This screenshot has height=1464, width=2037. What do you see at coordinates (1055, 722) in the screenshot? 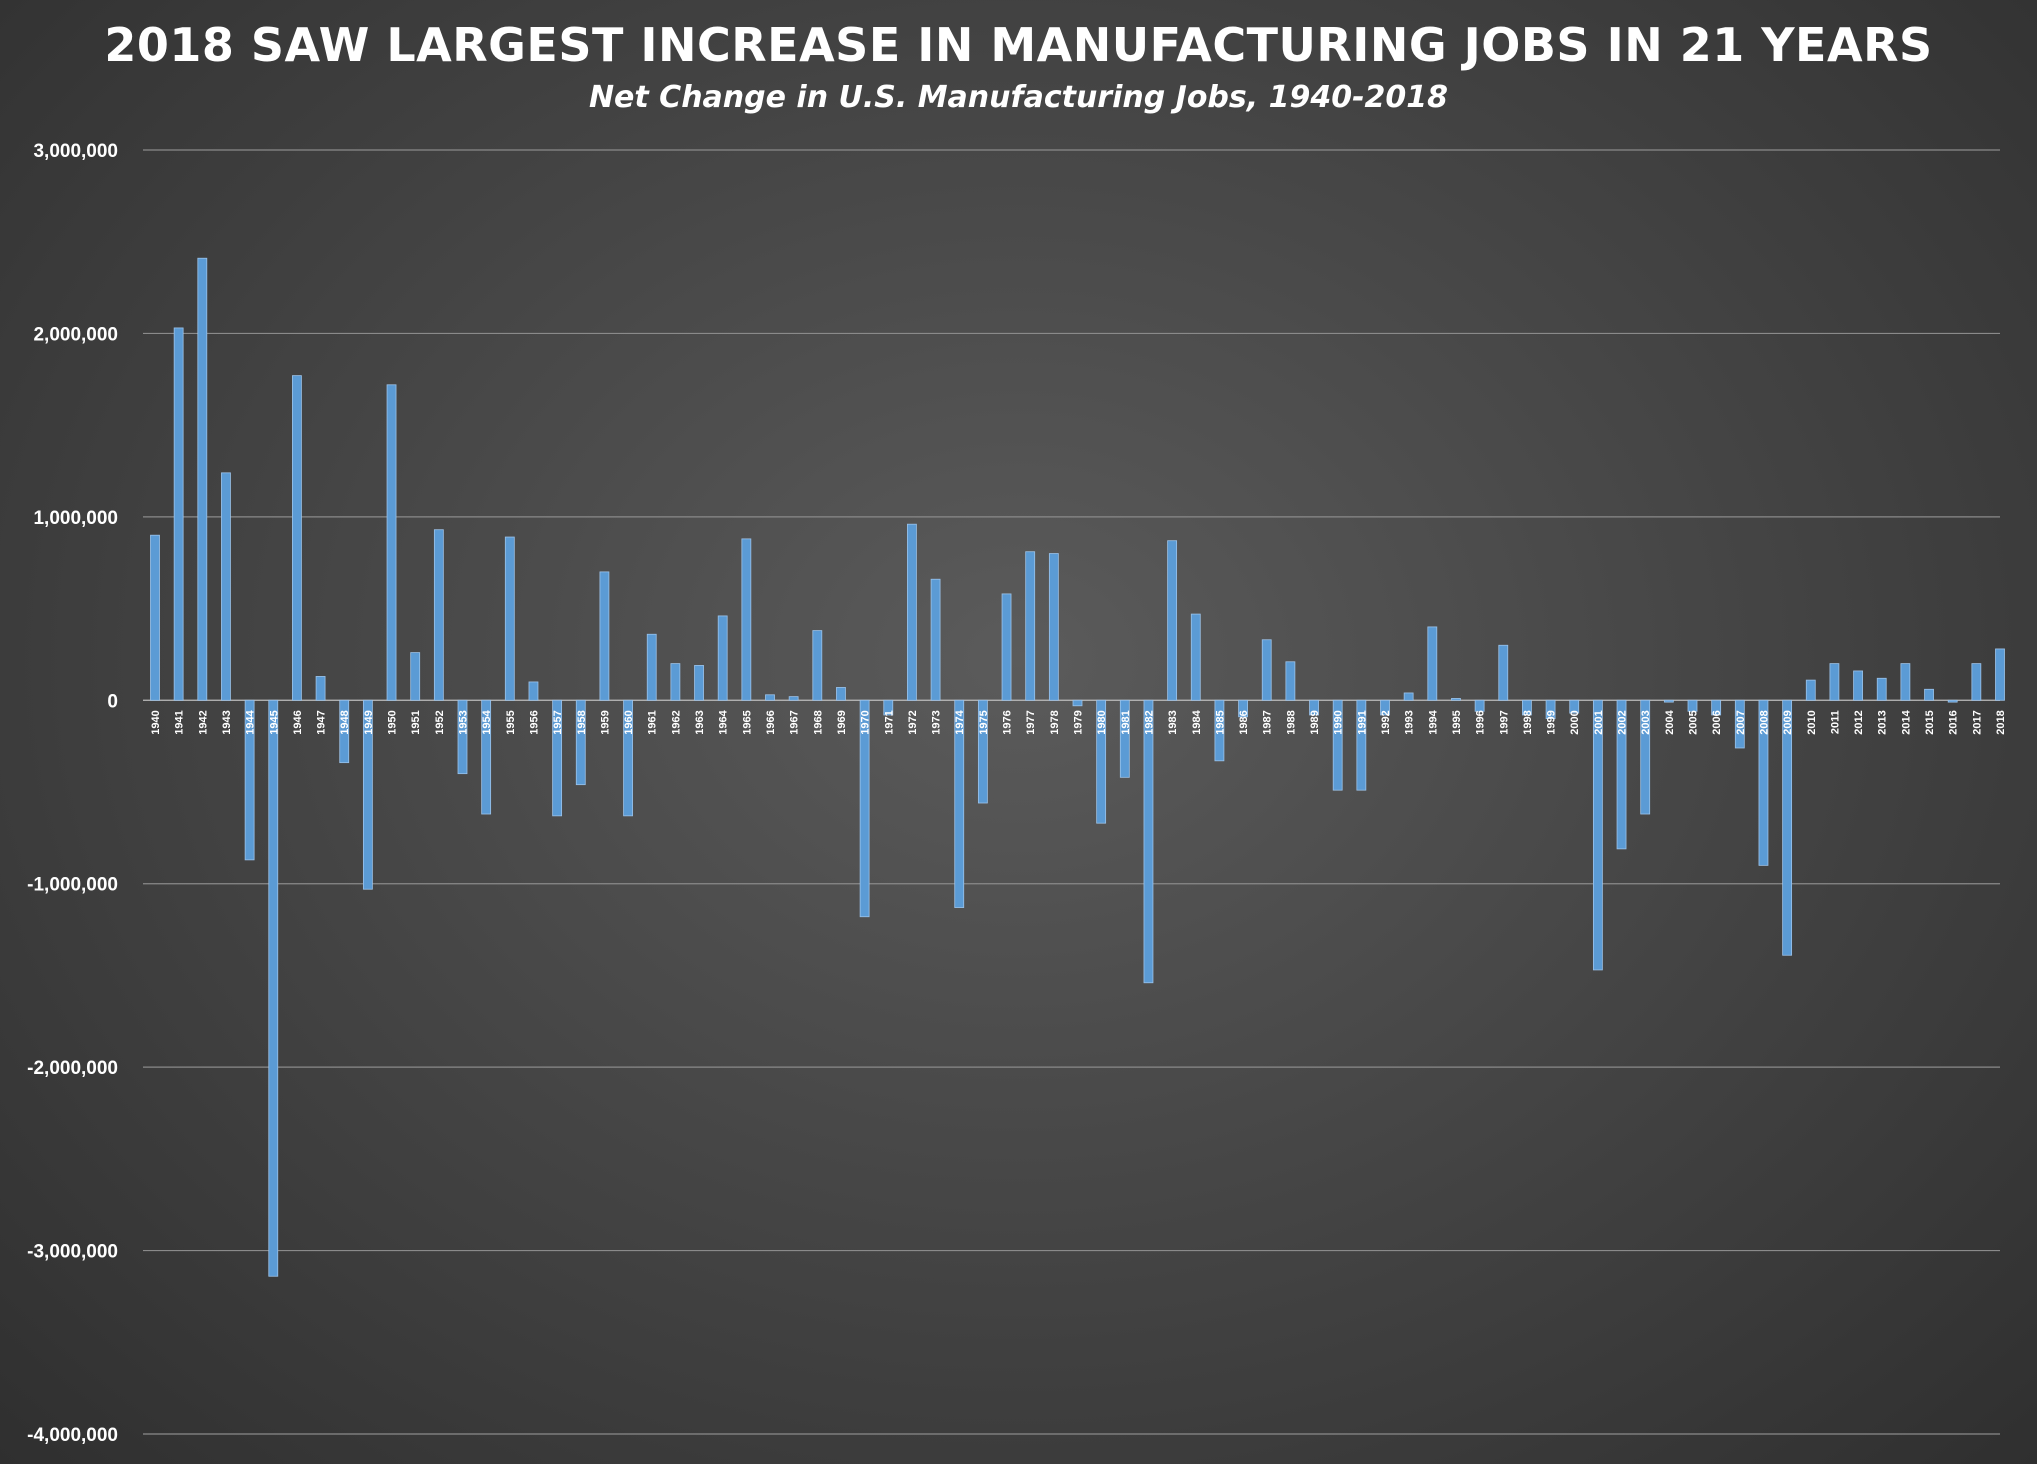
I see `x-tick-label: 1978` at bounding box center [1055, 722].